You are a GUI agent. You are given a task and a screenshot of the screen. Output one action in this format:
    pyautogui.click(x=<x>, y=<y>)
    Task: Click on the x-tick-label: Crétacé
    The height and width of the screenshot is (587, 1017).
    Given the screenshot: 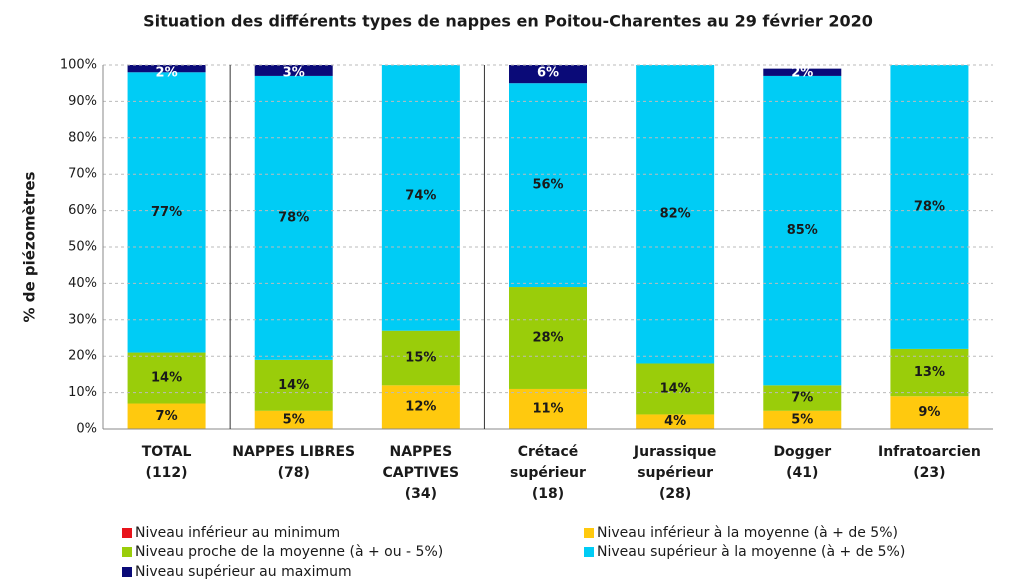 What is the action you would take?
    pyautogui.click(x=548, y=452)
    